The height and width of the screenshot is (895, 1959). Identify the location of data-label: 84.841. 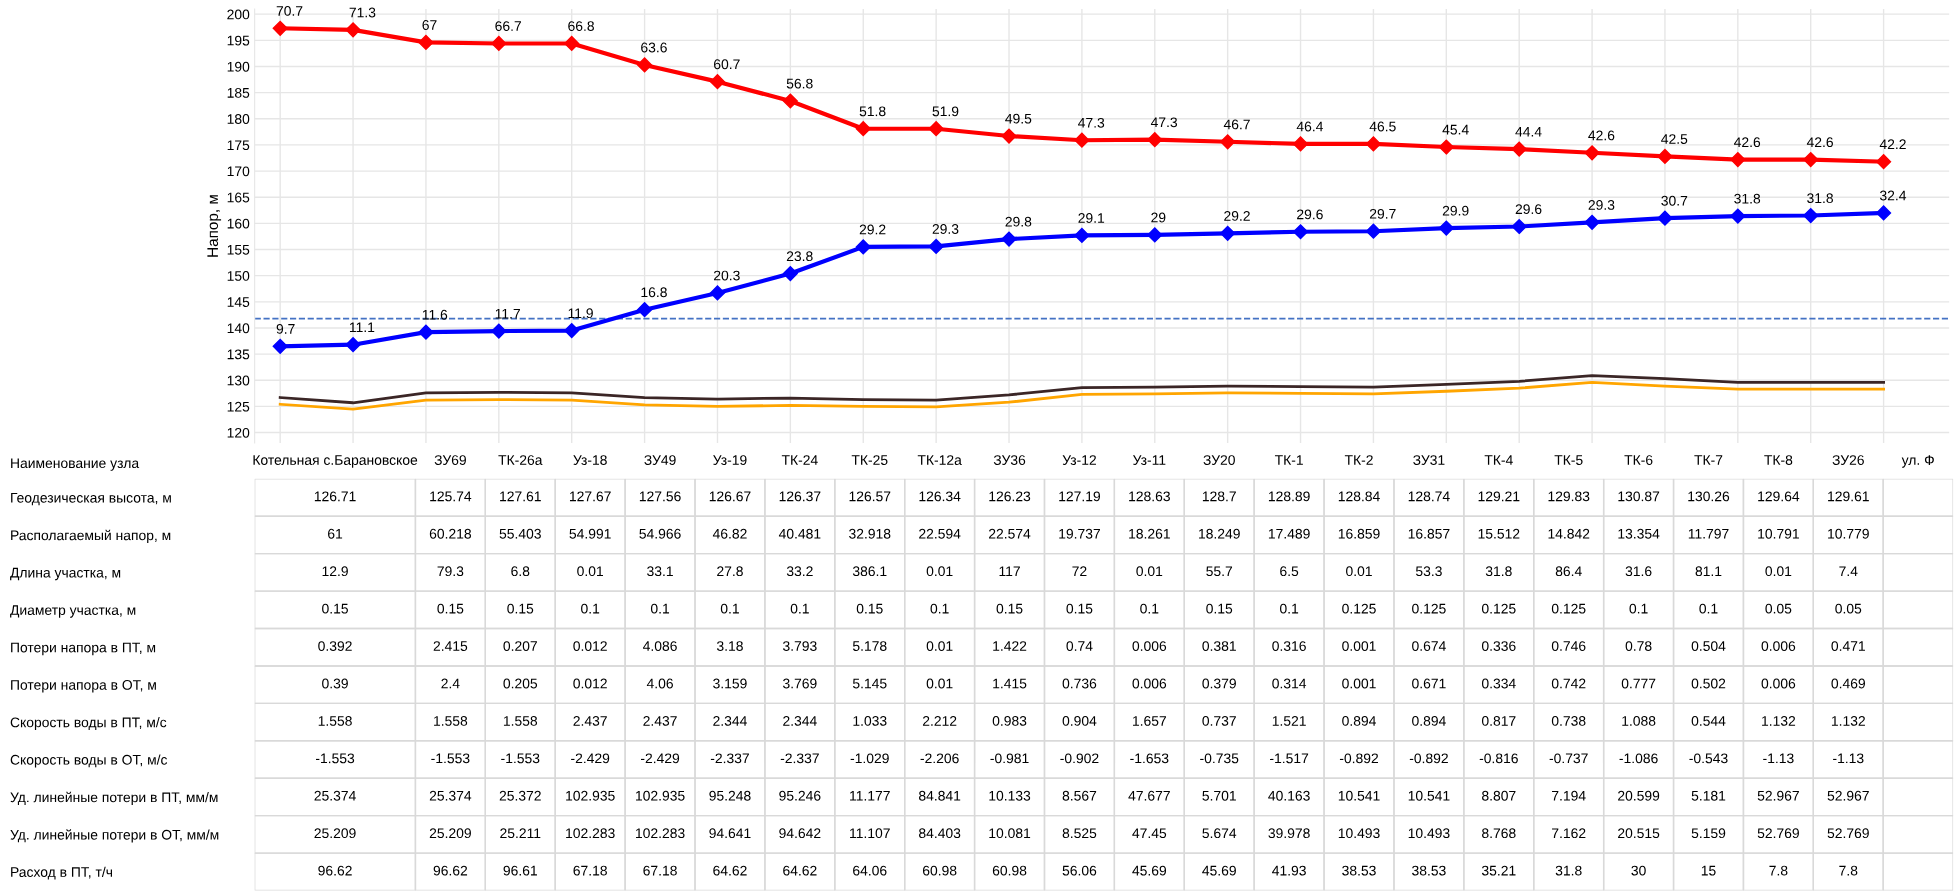
(940, 795).